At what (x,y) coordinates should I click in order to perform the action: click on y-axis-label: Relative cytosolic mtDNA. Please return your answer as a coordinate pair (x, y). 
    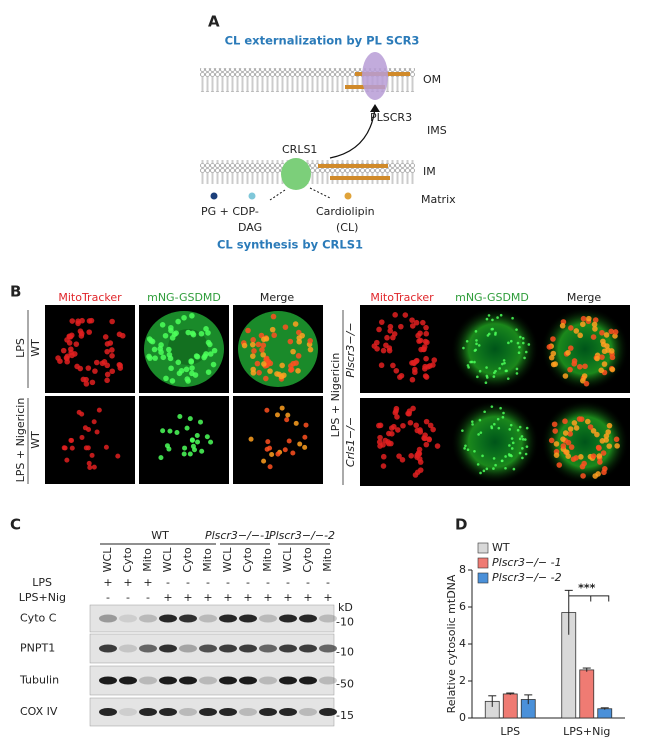
    Looking at the image, I should click on (451, 643).